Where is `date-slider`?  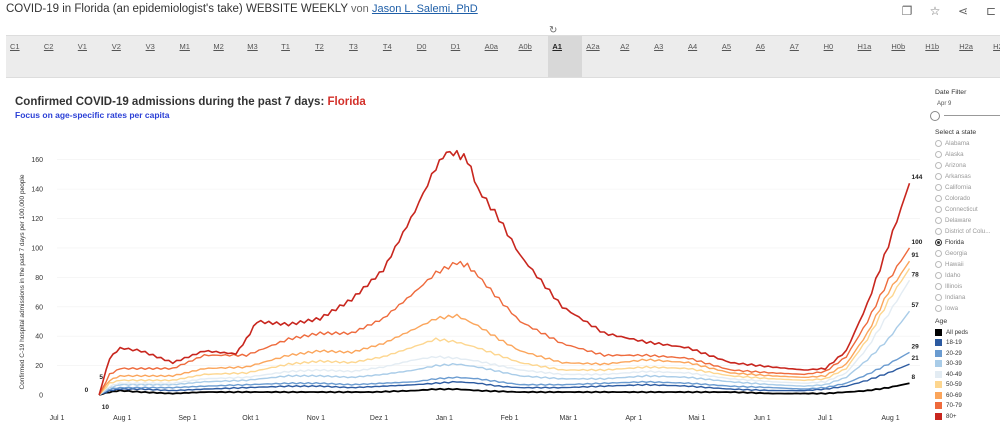
date-slider is located at coordinates (965, 116).